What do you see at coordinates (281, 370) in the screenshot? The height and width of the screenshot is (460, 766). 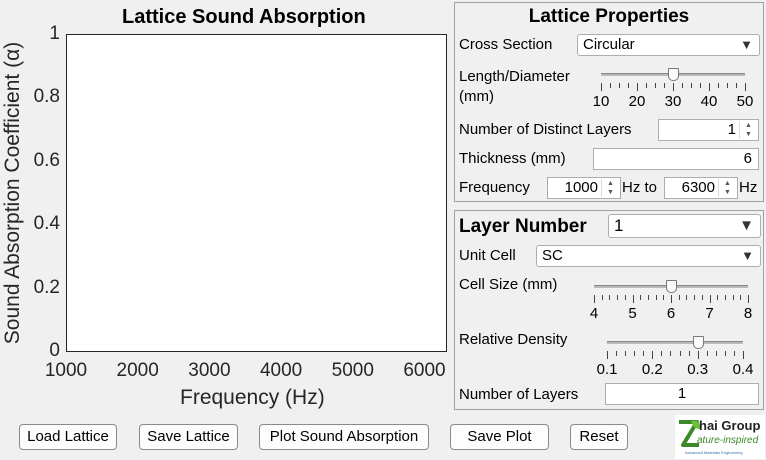 I see `x-tick-label: 4000` at bounding box center [281, 370].